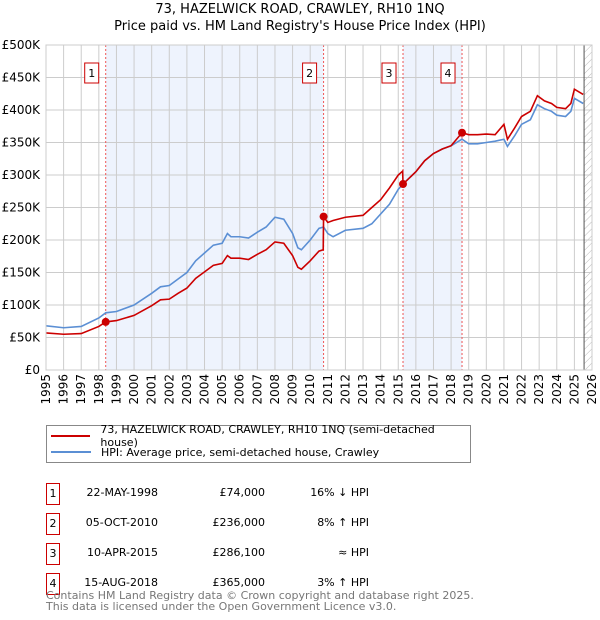 This screenshot has width=600, height=620. I want to click on x-tick-label: 2023, so click(539, 389).